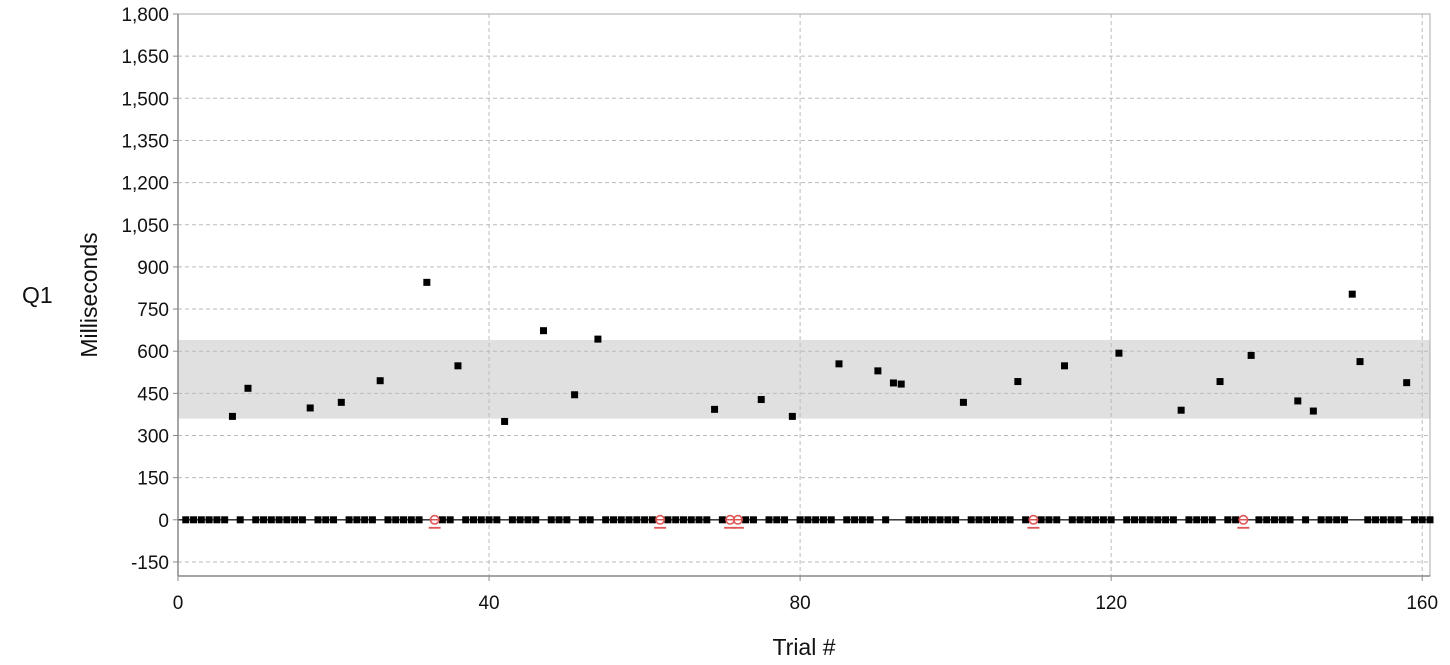 Image resolution: width=1450 pixels, height=665 pixels. I want to click on error-markers, so click(839, 521).